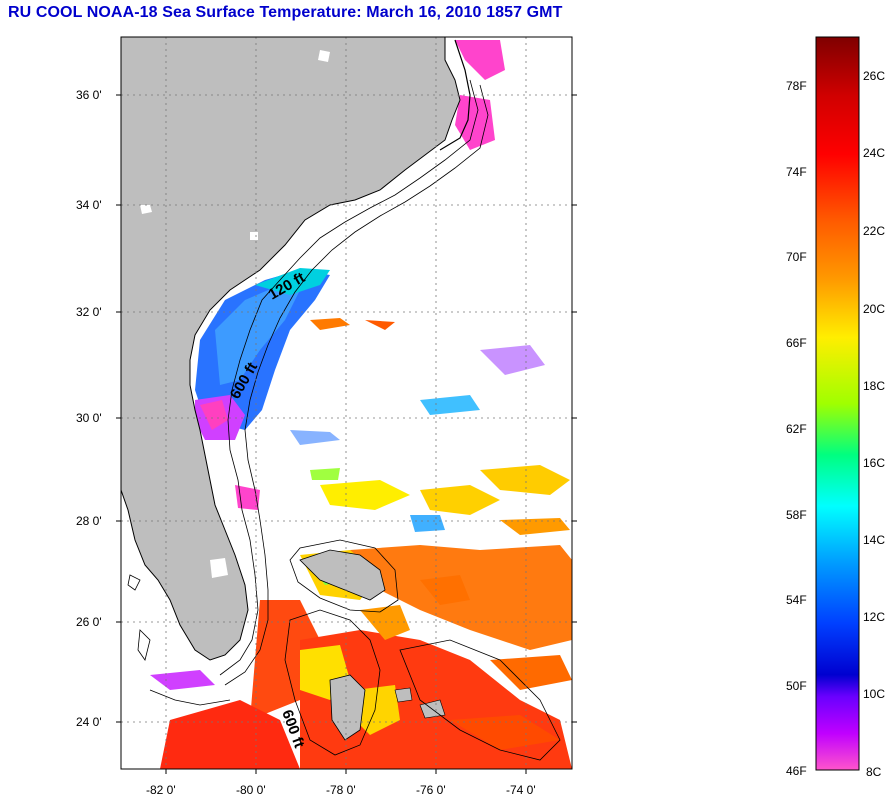 This screenshot has height=801, width=889. What do you see at coordinates (796, 86) in the screenshot?
I see `cb-f-78: 78F` at bounding box center [796, 86].